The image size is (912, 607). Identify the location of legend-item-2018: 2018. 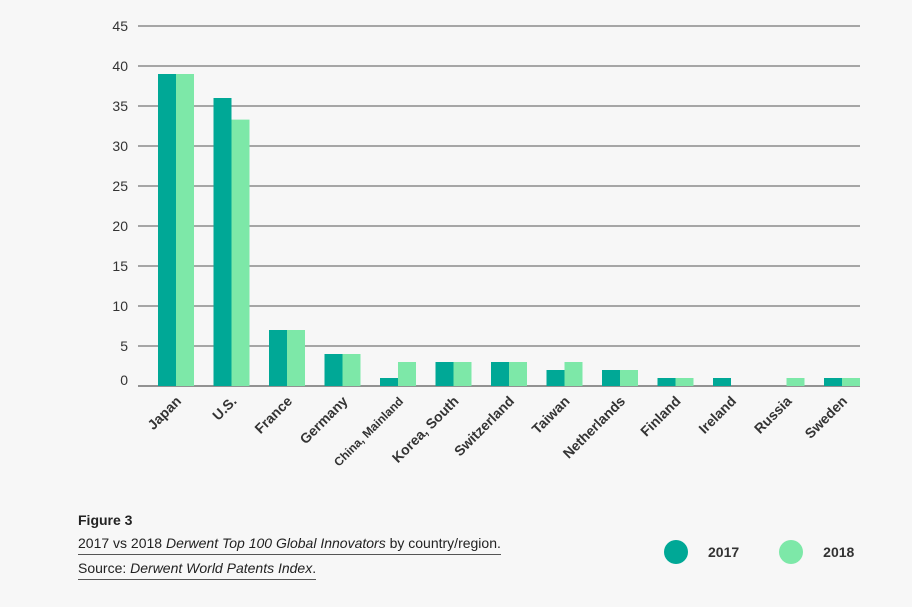
(816, 552).